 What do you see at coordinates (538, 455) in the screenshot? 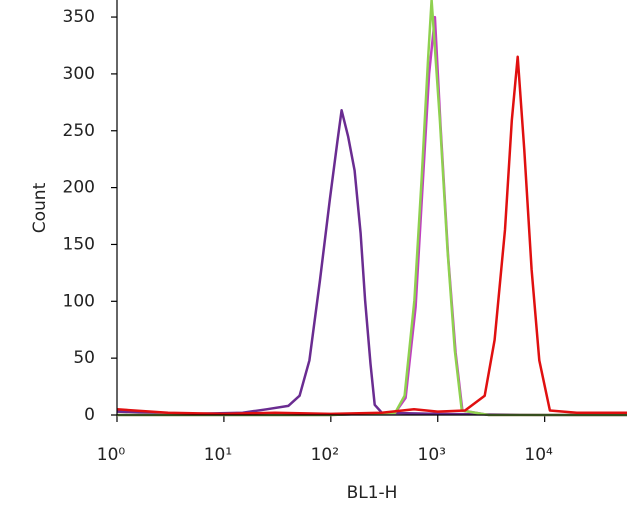
I see `x-tick-label: 10⁴` at bounding box center [538, 455].